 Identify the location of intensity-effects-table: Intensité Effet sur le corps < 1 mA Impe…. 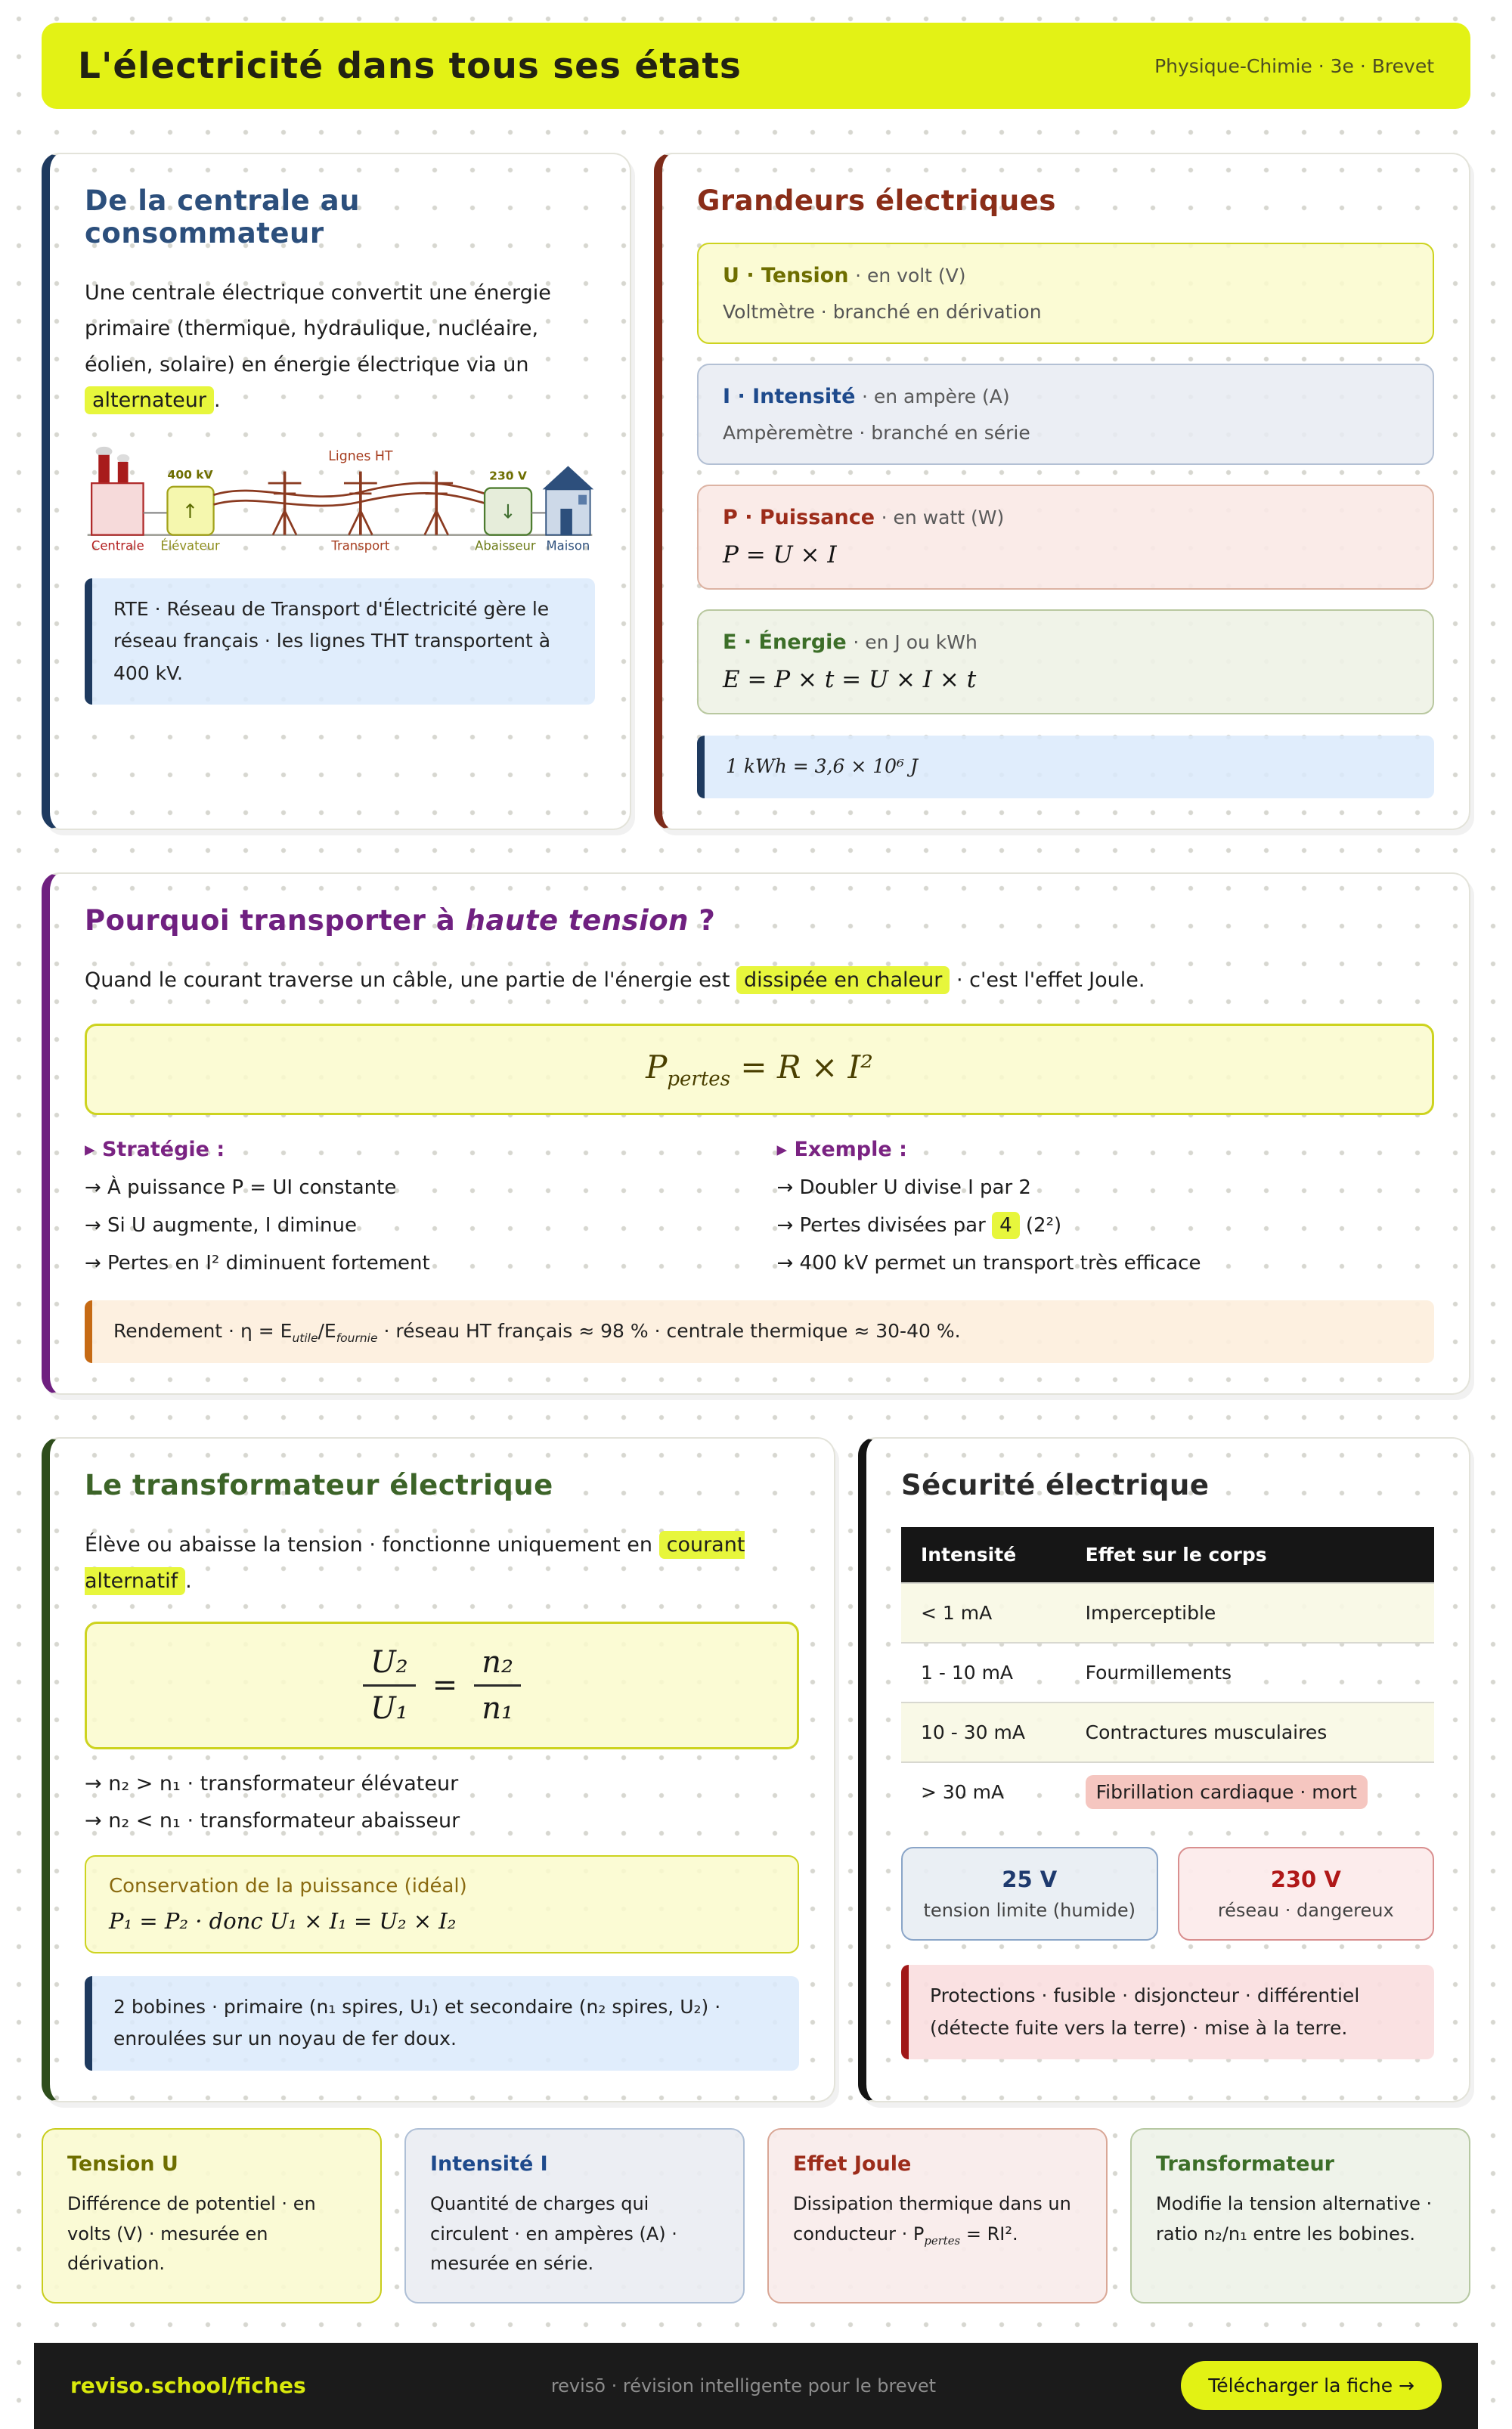
(1167, 1675).